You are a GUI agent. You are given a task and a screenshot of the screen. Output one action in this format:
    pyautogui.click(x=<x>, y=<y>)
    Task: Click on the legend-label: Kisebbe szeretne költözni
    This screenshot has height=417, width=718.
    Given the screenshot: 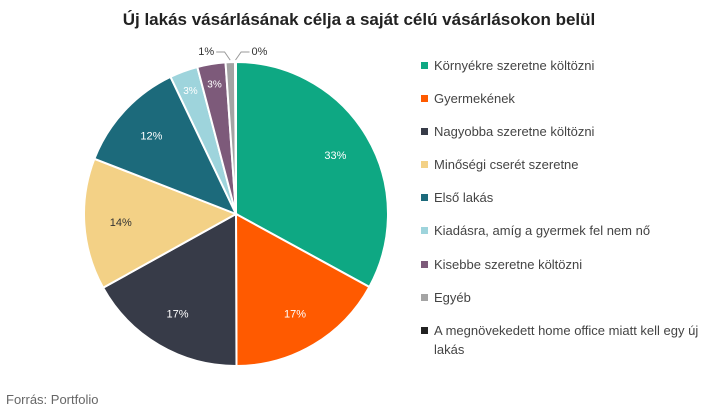 What is the action you would take?
    pyautogui.click(x=508, y=264)
    